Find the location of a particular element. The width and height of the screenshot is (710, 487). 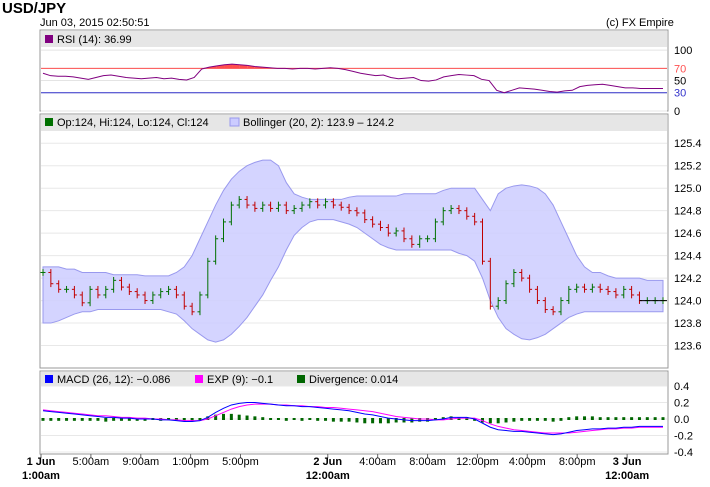

rsi-legend-swatch is located at coordinates (49, 39).